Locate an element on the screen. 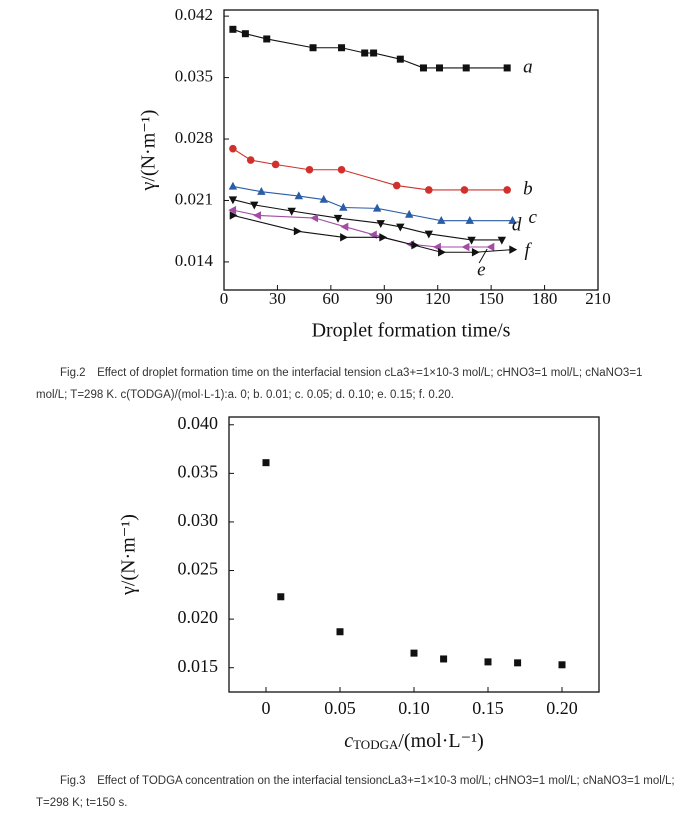 The height and width of the screenshot is (816, 697). y-tick-label: 0.015 is located at coordinates (198, 666).